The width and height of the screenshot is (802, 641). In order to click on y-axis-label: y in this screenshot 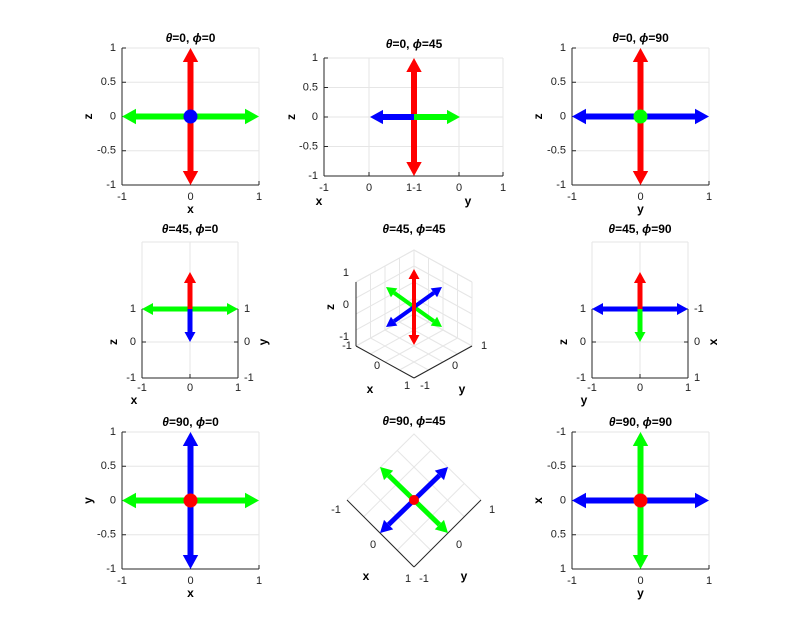, I will do `click(468, 201)`.